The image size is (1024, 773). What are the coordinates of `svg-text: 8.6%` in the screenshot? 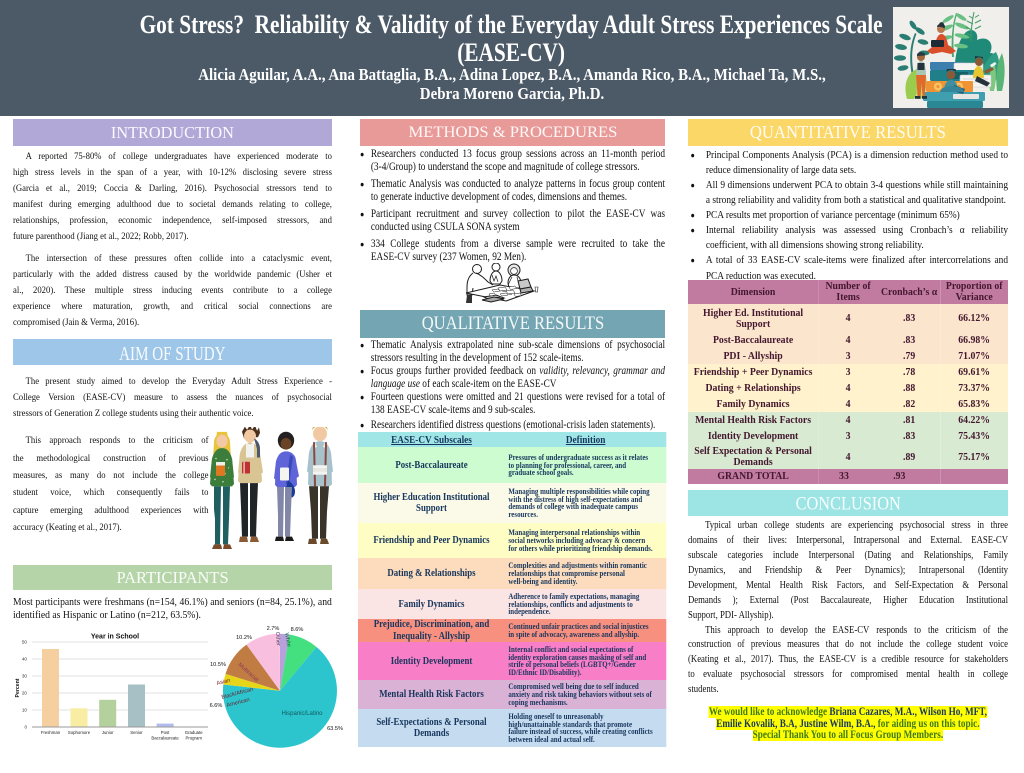 It's located at (297, 630).